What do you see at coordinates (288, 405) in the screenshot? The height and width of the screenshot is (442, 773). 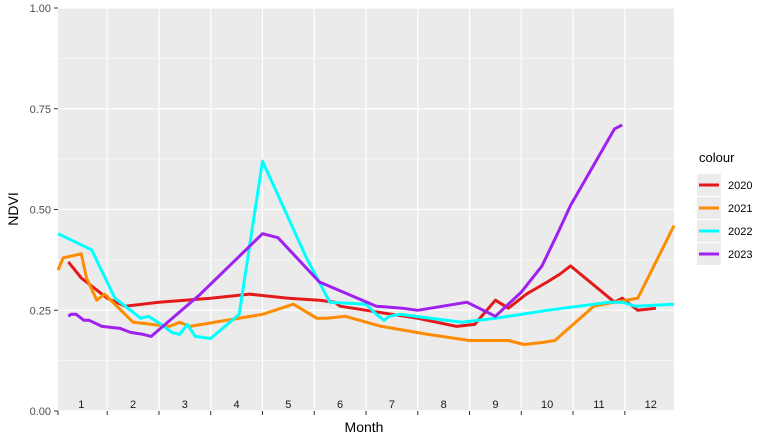 I see `x-tick-label: 5` at bounding box center [288, 405].